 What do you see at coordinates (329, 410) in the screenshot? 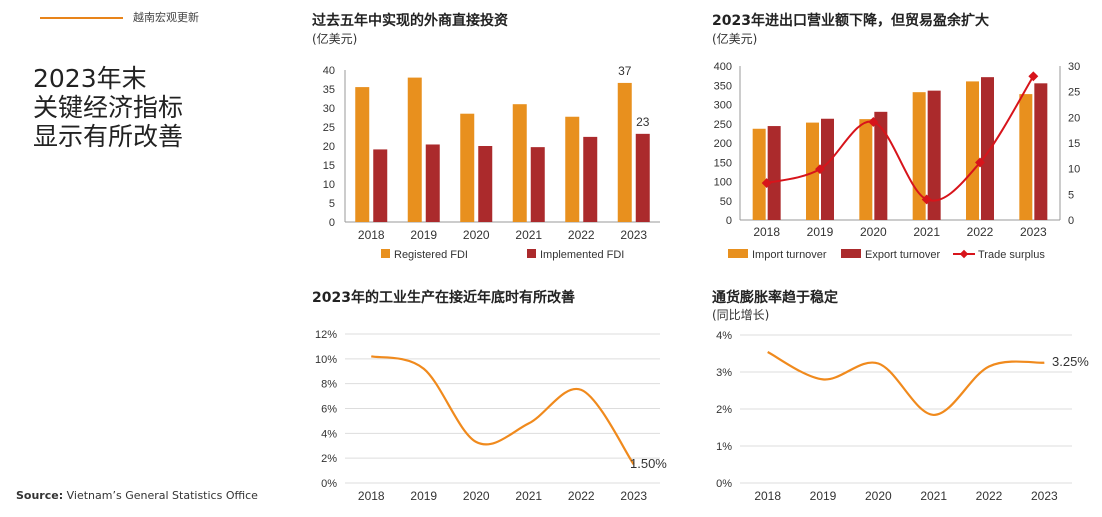
I see `industry-y-tick: 6%` at bounding box center [329, 410].